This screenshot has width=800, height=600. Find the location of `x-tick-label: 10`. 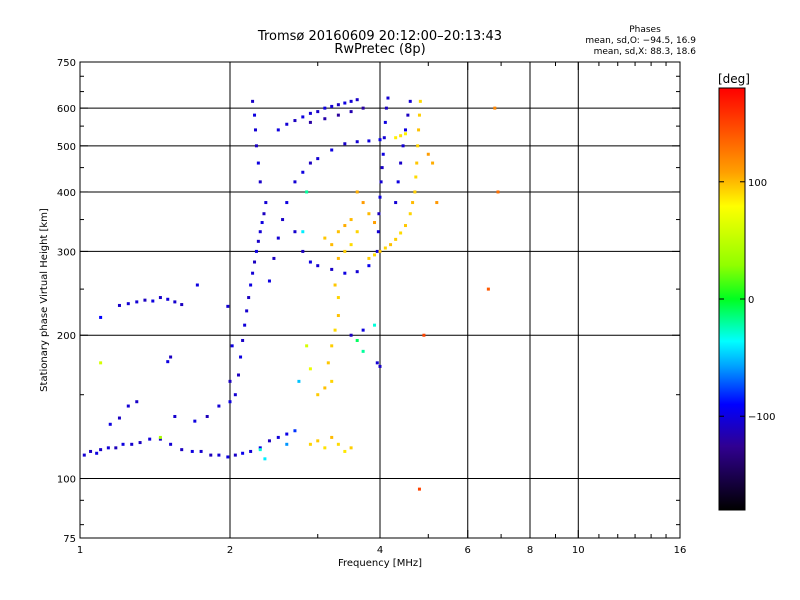

x-tick-label: 10 is located at coordinates (578, 550).